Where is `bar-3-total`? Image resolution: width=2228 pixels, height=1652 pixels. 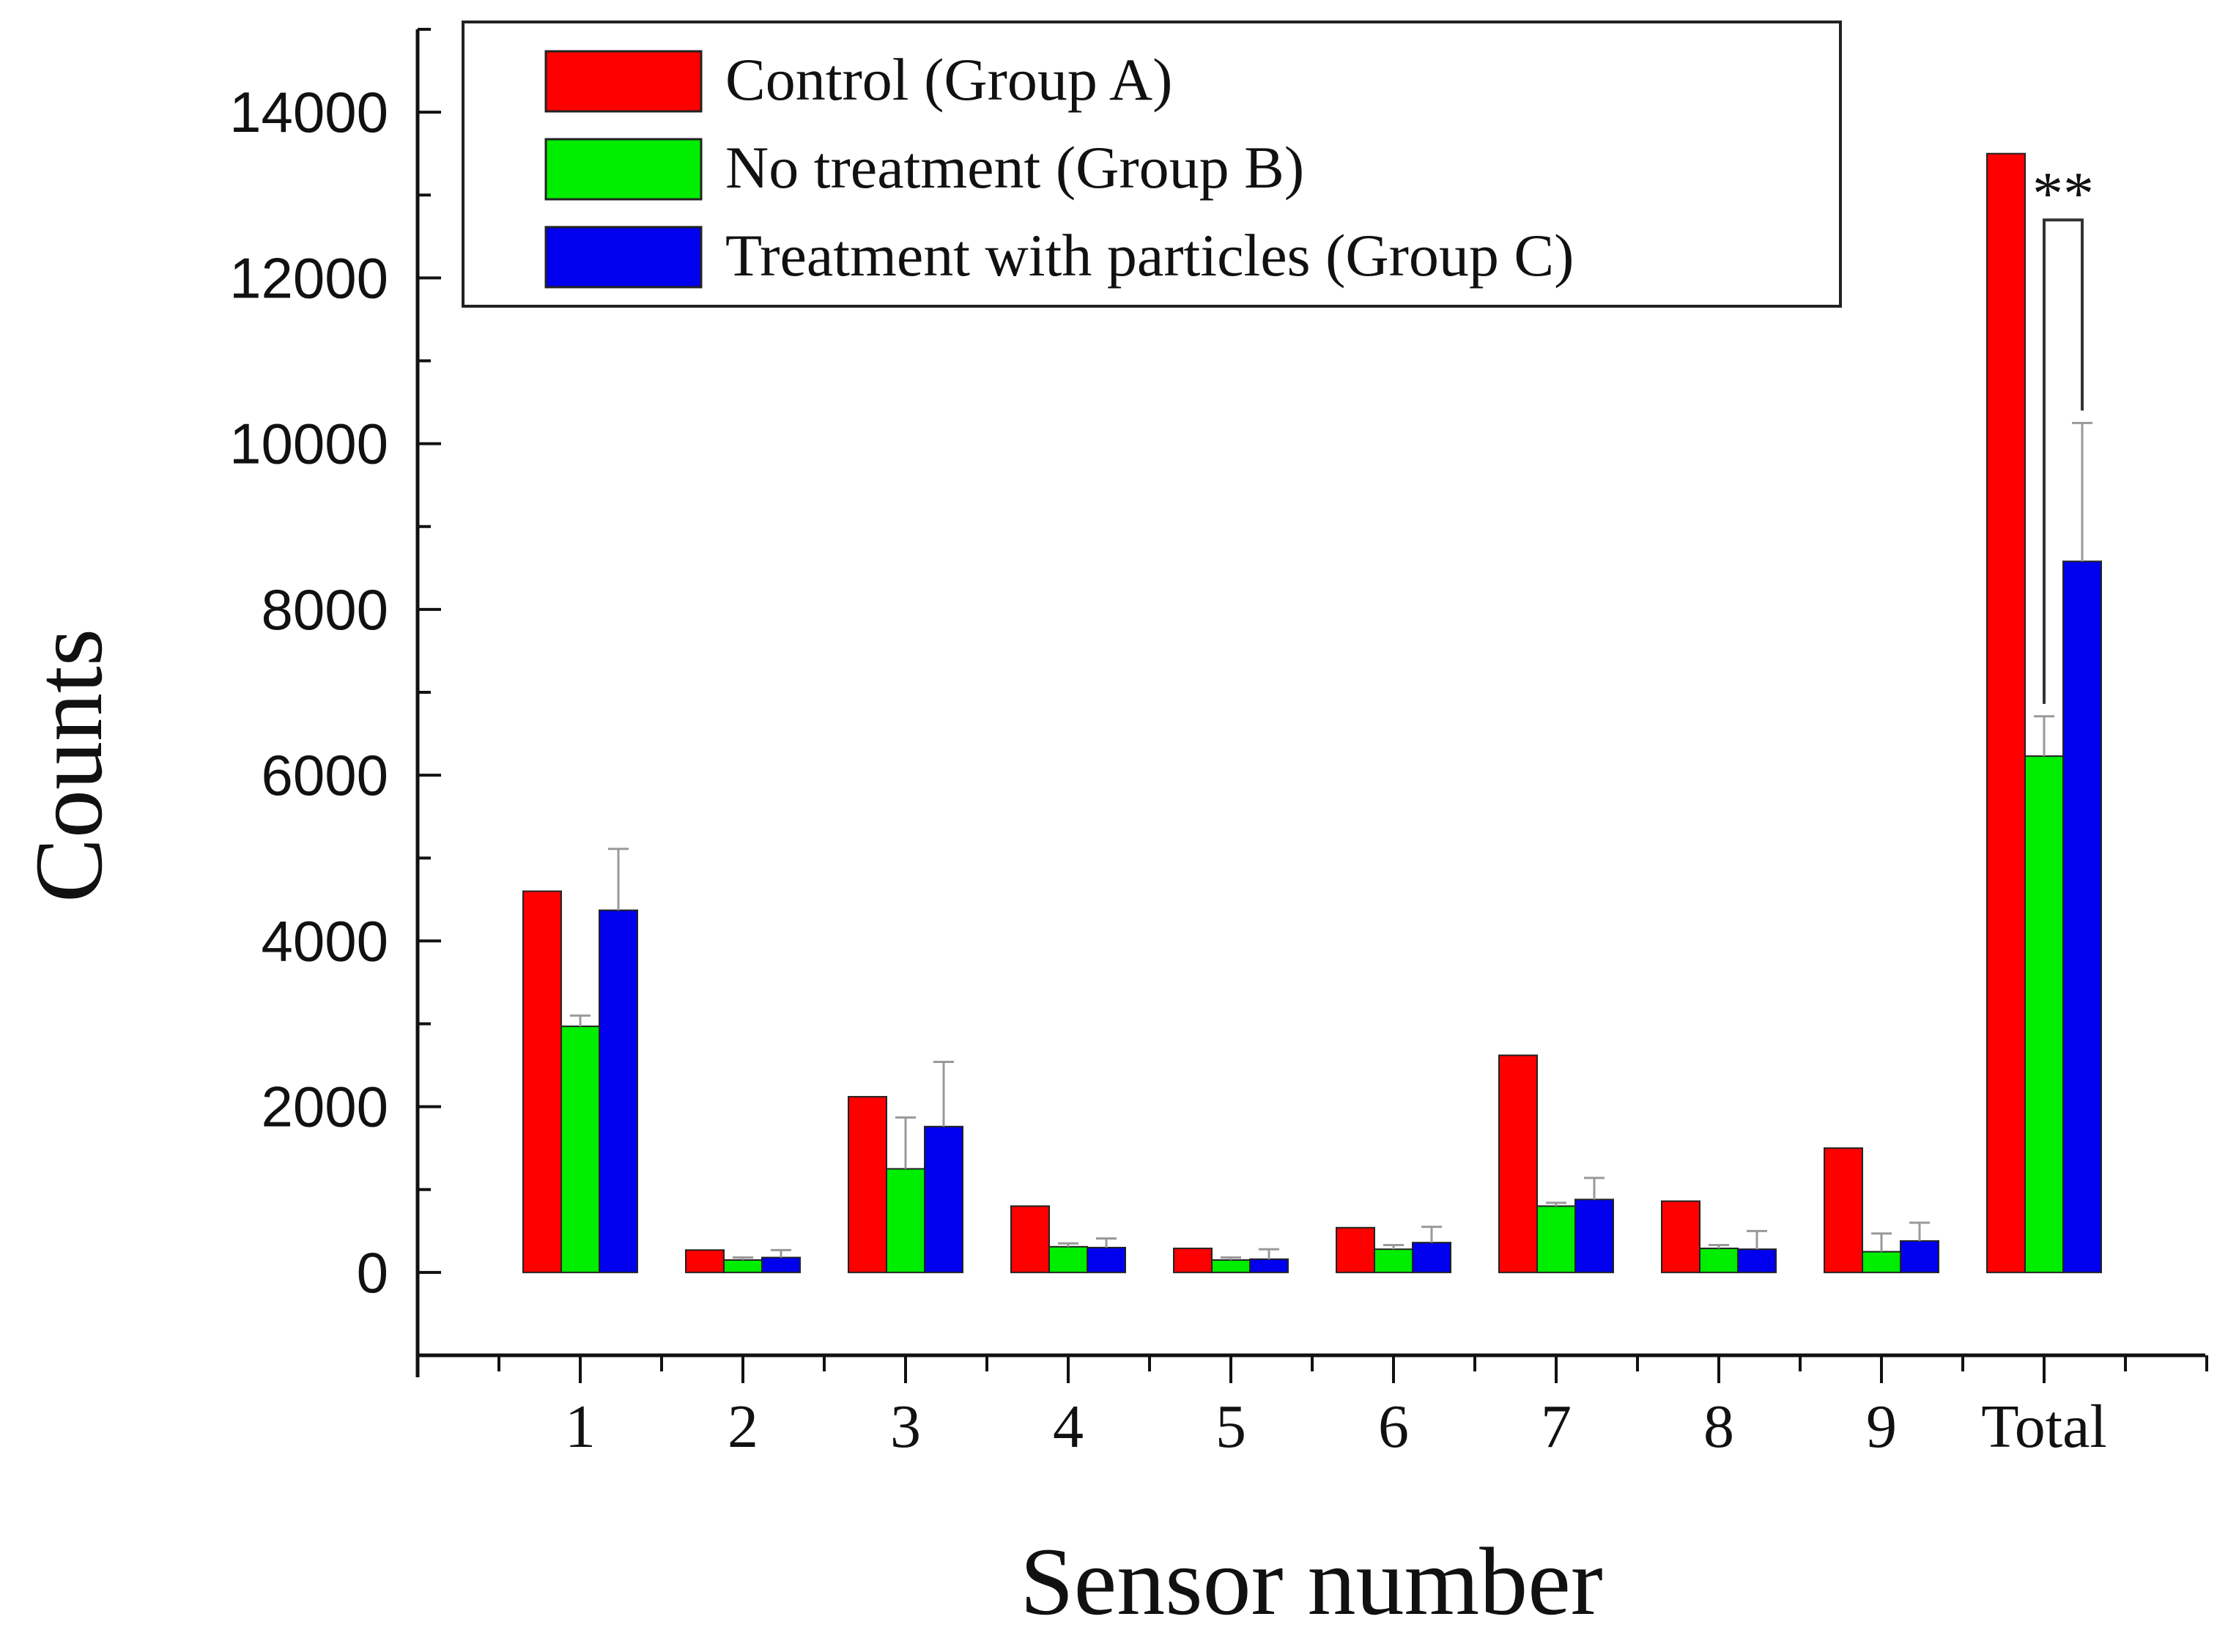
bar-3-total is located at coordinates (2082, 916).